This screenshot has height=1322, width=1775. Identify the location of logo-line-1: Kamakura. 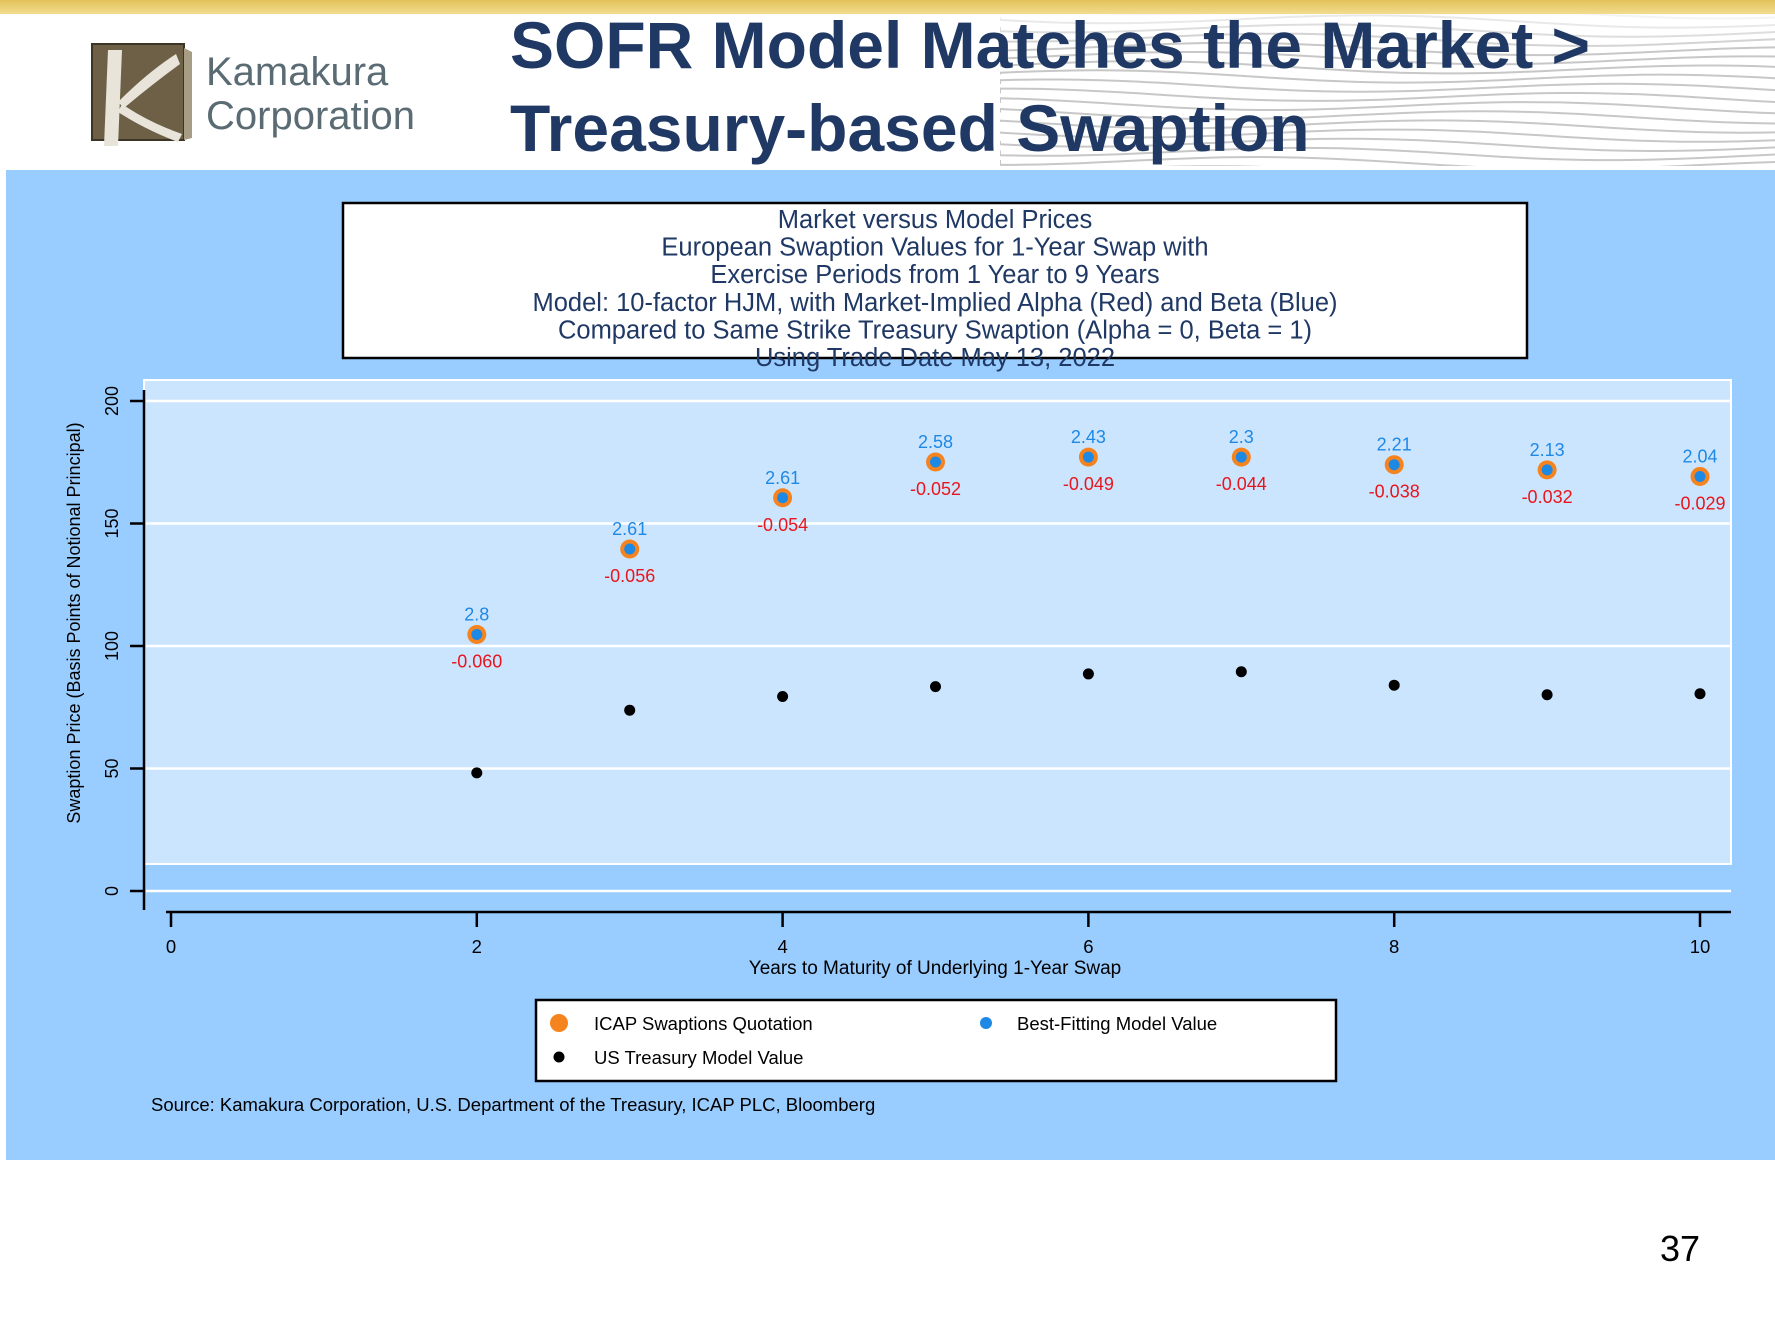
(297, 72).